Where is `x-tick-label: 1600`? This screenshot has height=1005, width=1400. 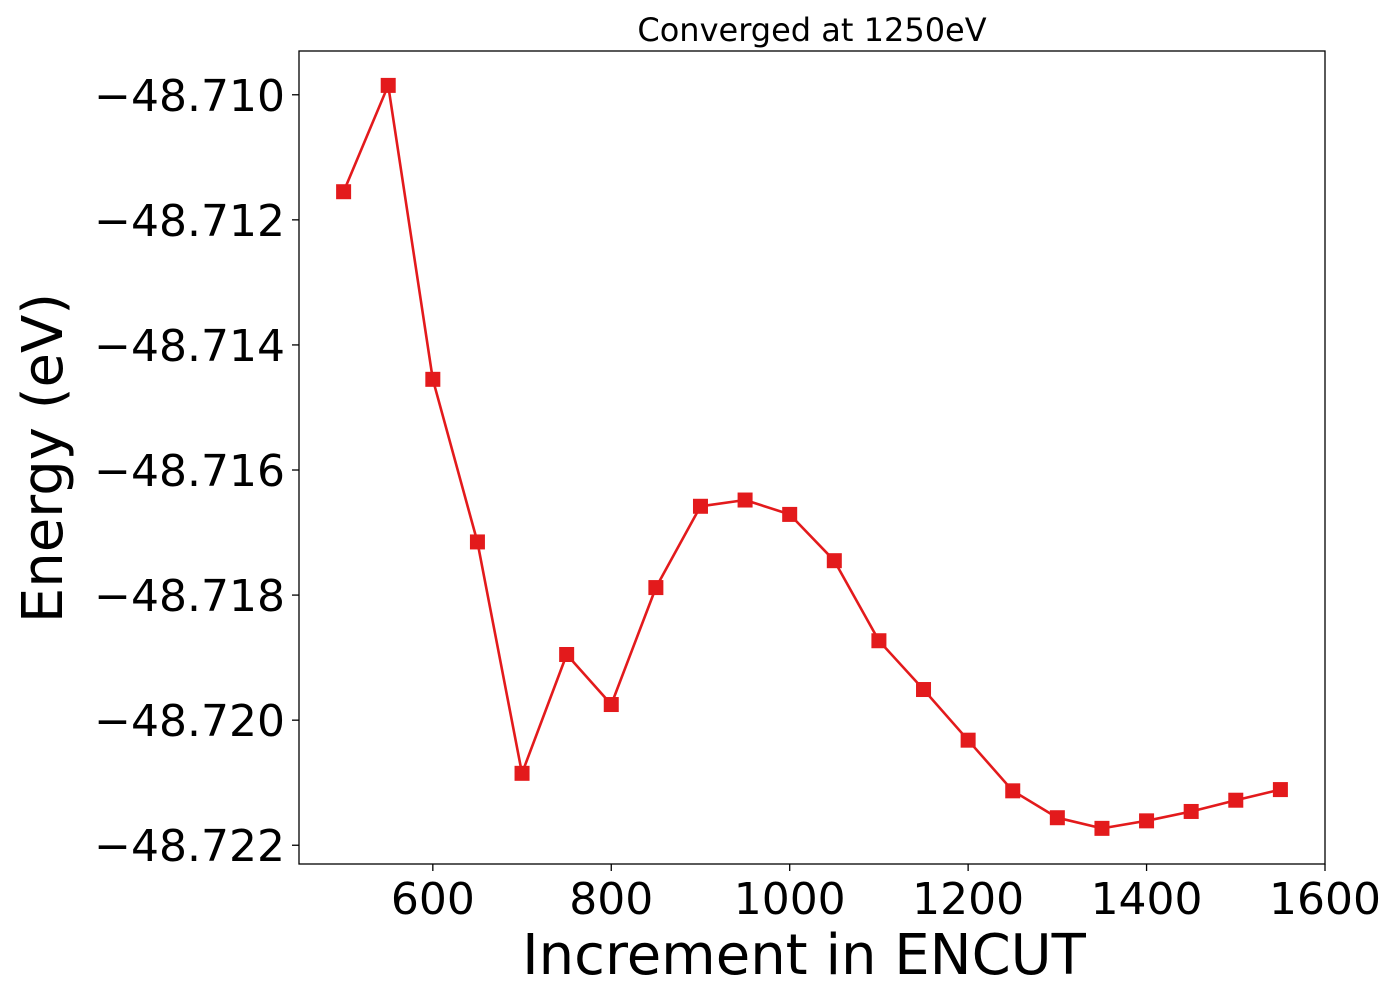
x-tick-label: 1600 is located at coordinates (1325, 899).